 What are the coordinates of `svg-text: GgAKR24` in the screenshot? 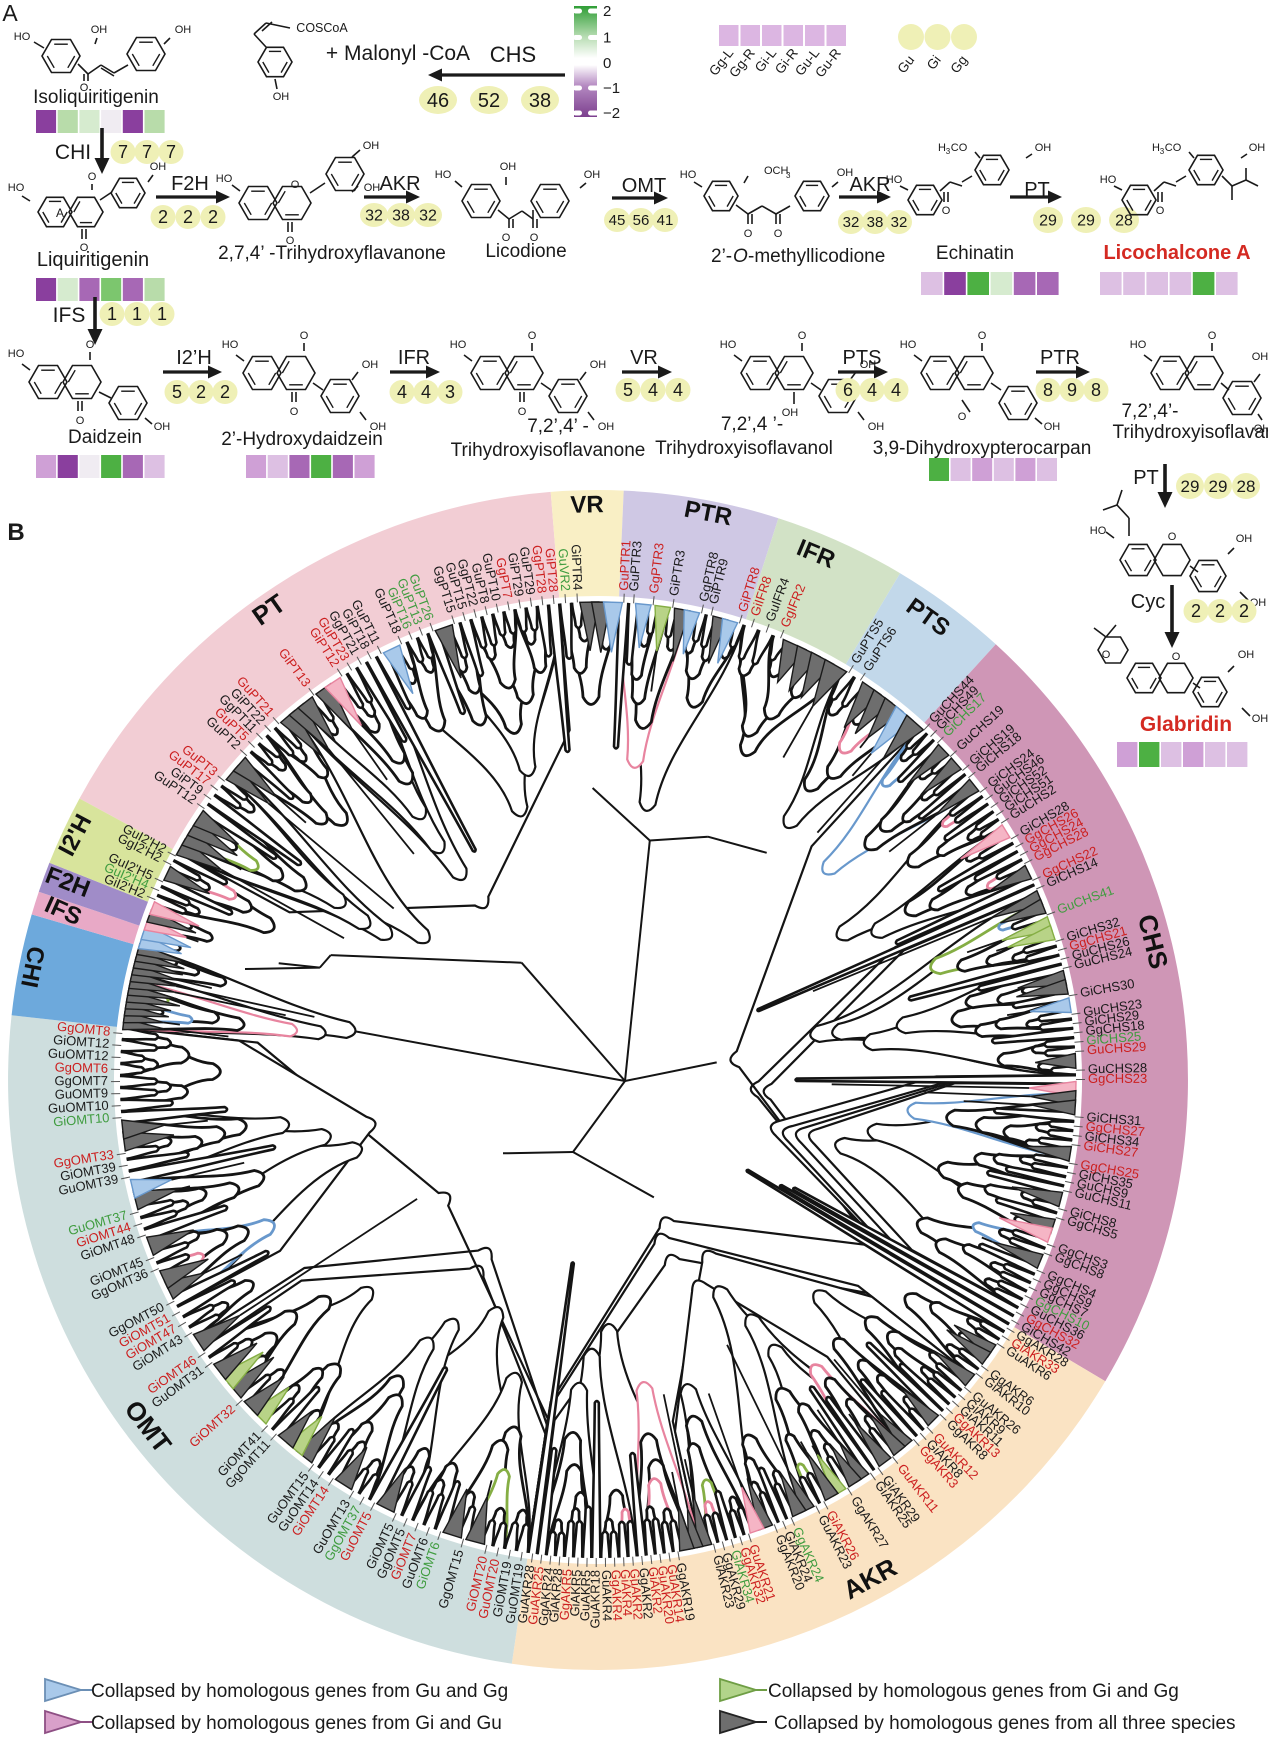 It's located at (545, 1597).